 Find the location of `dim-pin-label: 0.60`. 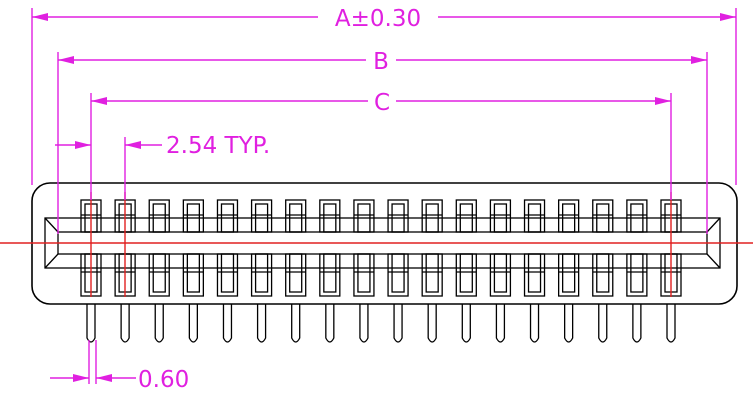

dim-pin-label: 0.60 is located at coordinates (163, 380).